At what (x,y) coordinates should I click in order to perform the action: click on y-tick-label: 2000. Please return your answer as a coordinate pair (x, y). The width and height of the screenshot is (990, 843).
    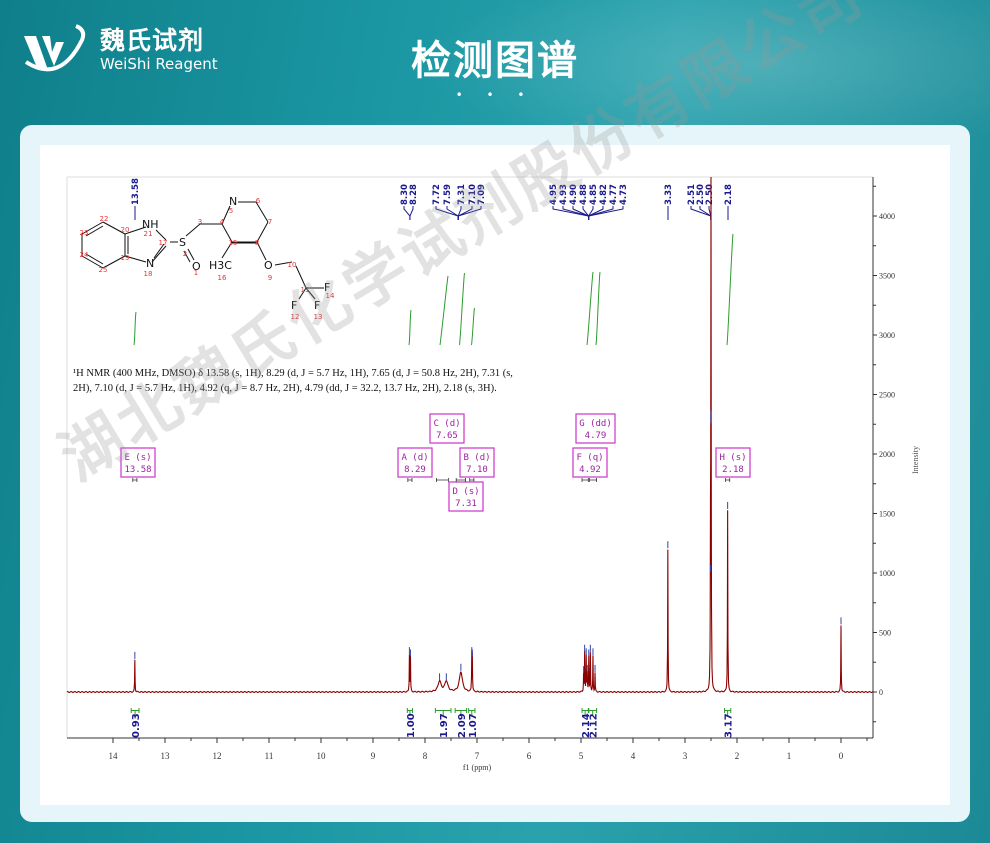
    Looking at the image, I should click on (887, 454).